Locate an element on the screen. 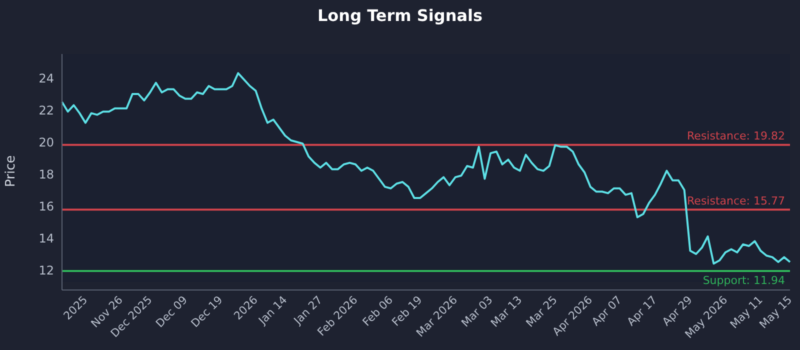 Image resolution: width=800 pixels, height=350 pixels. y-axis-title: Price is located at coordinates (11, 171).